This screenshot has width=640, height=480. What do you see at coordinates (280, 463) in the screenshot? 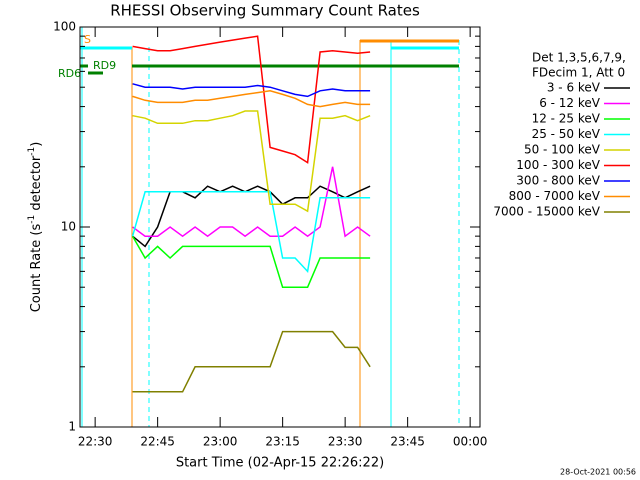
I see `x-axis-label: Start Time (02-Apr-15 22:26:22)` at bounding box center [280, 463].